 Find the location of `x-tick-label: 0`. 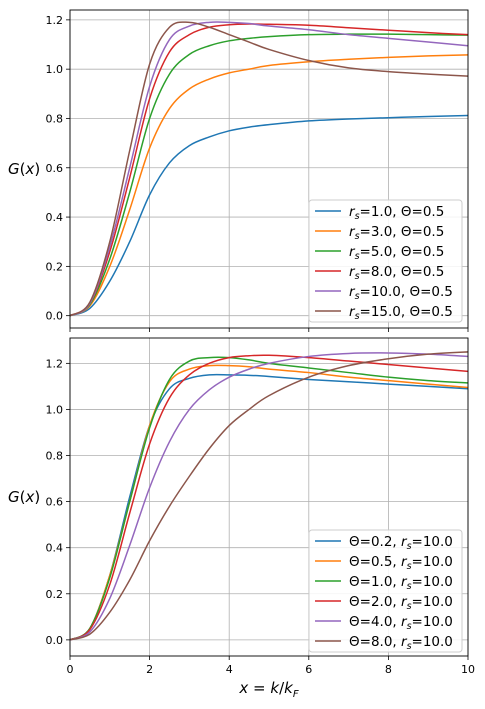

x-tick-label: 0 is located at coordinates (70, 669).